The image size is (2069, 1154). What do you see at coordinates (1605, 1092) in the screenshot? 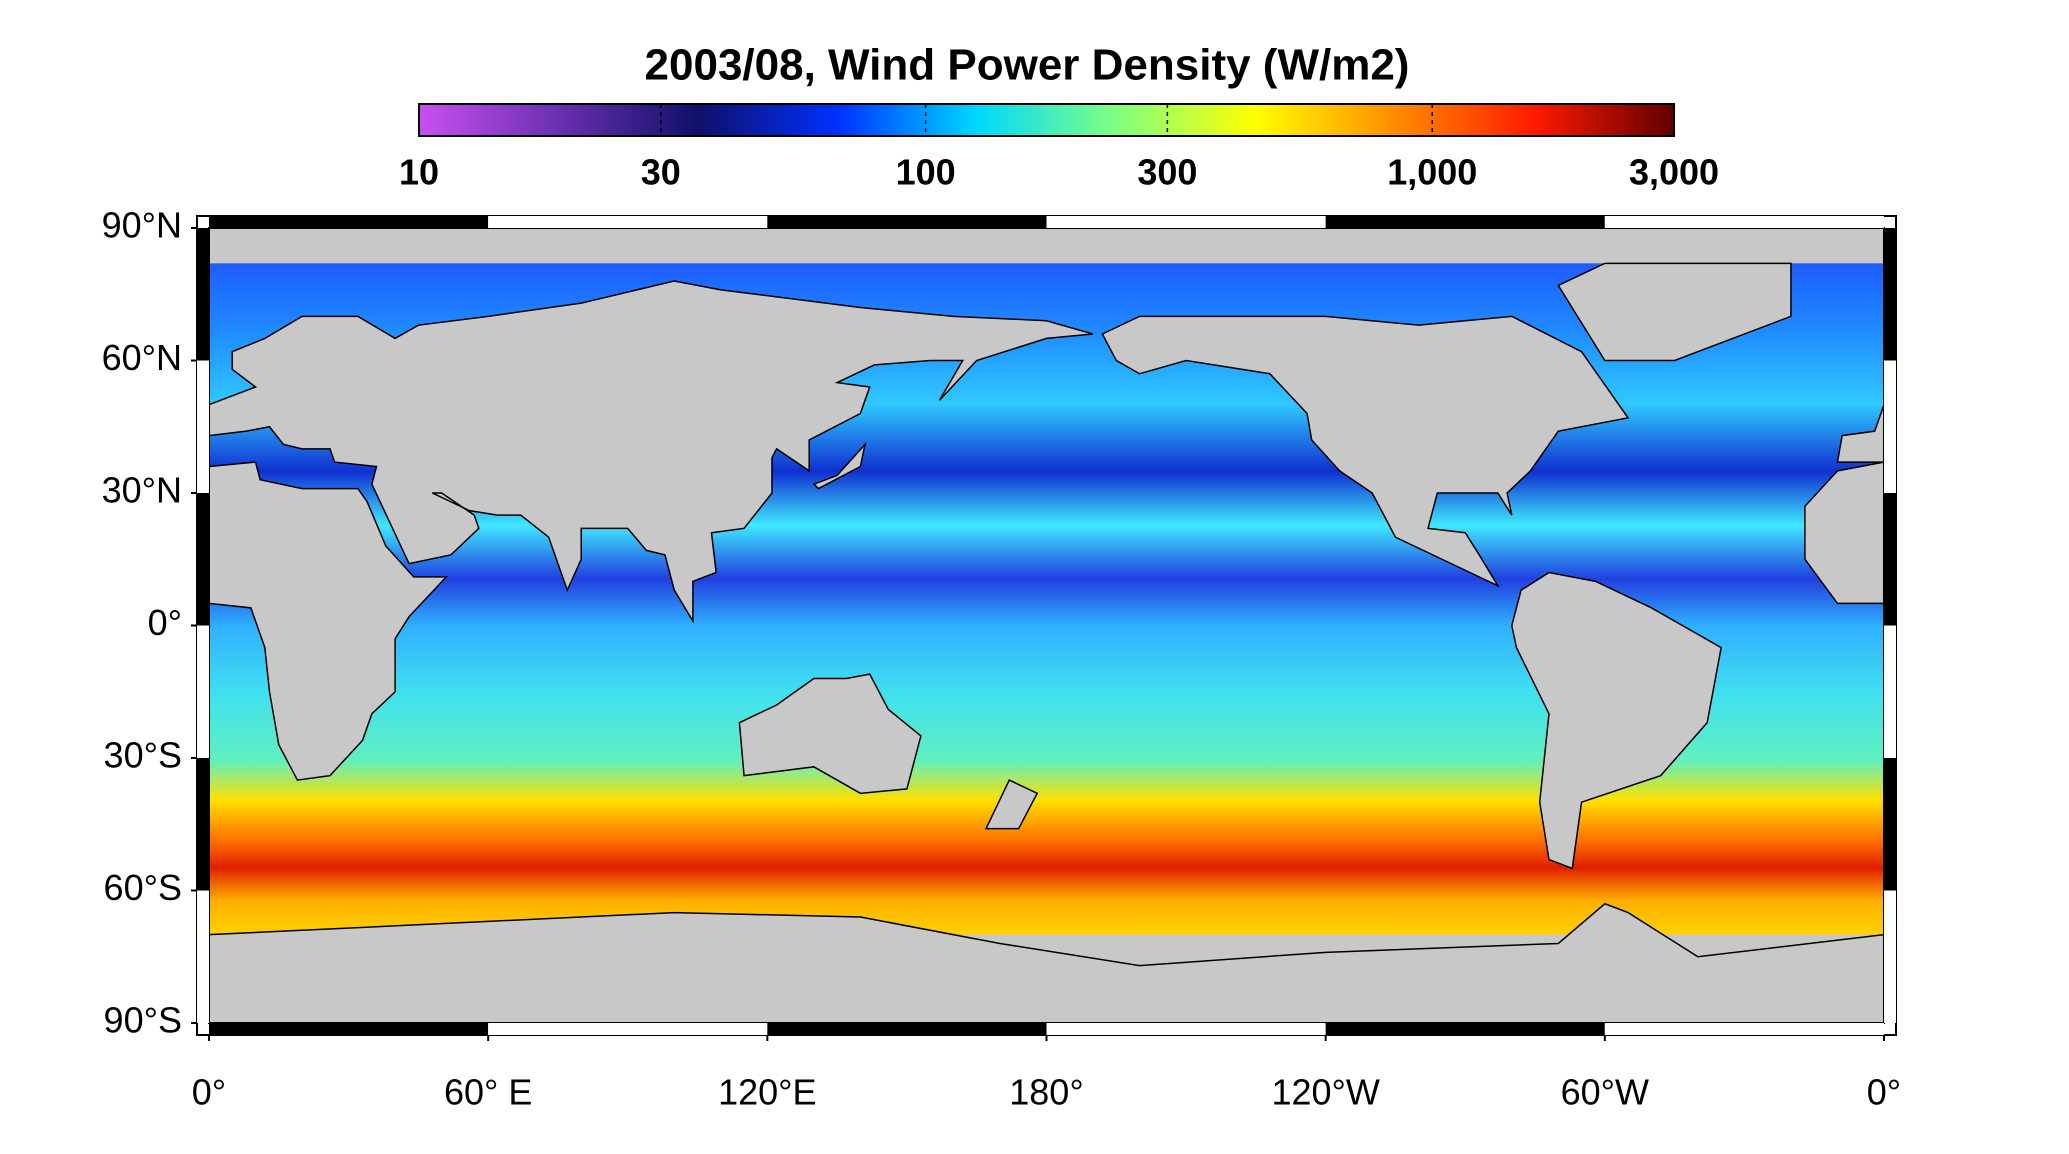
I see `x-tick-label: 60°W` at bounding box center [1605, 1092].